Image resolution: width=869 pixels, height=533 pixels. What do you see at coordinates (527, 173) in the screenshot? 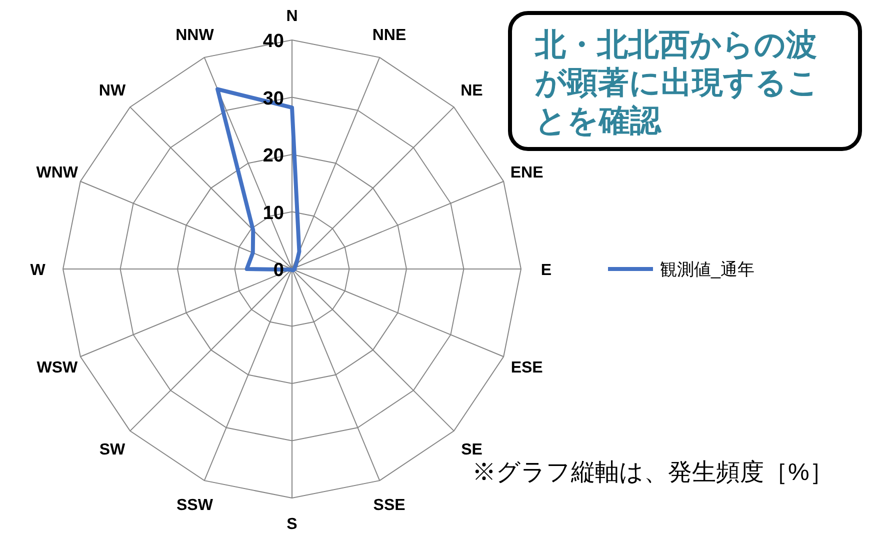
I see `spoke-label: ENE` at bounding box center [527, 173].